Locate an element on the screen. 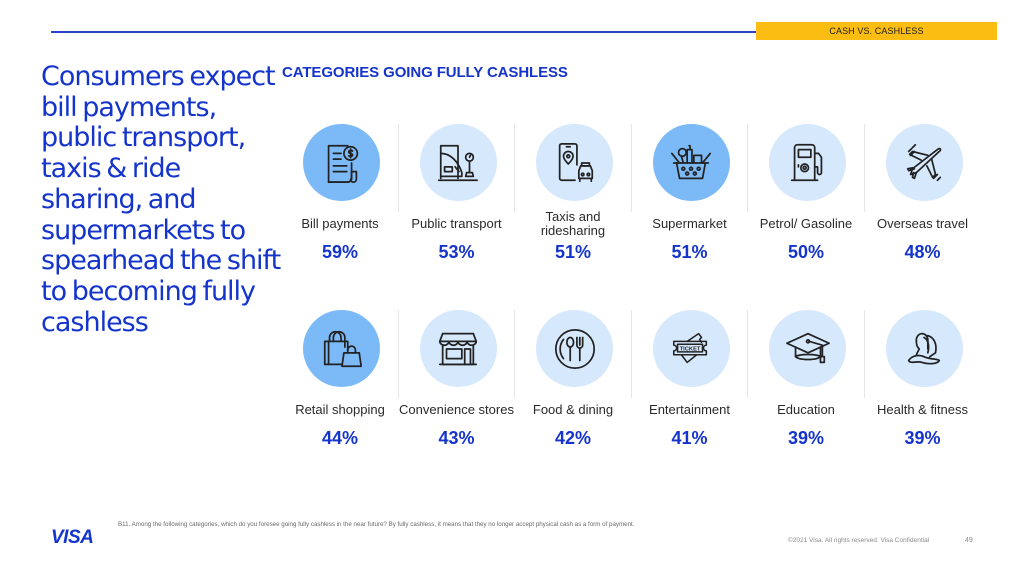 Image resolution: width=1024 pixels, height=576 pixels. train-icon is located at coordinates (458, 162).